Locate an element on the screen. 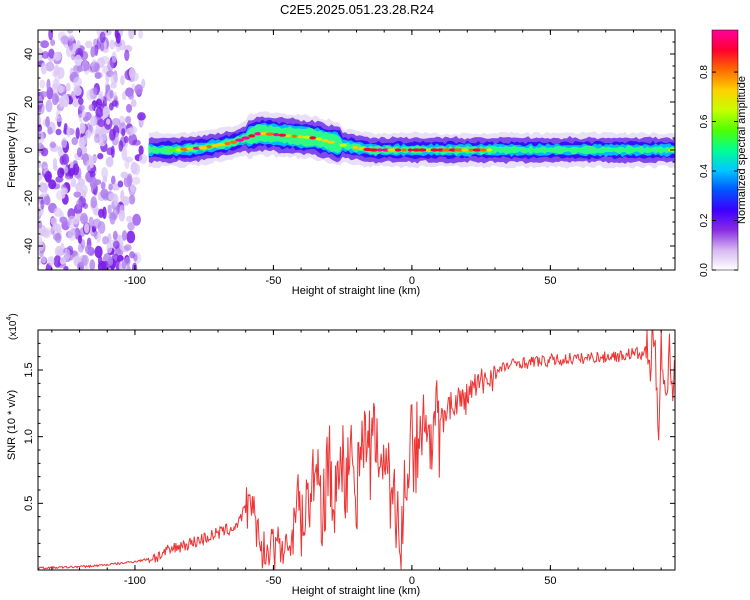 The height and width of the screenshot is (600, 750). y-tick-label: 40 is located at coordinates (29, 54).